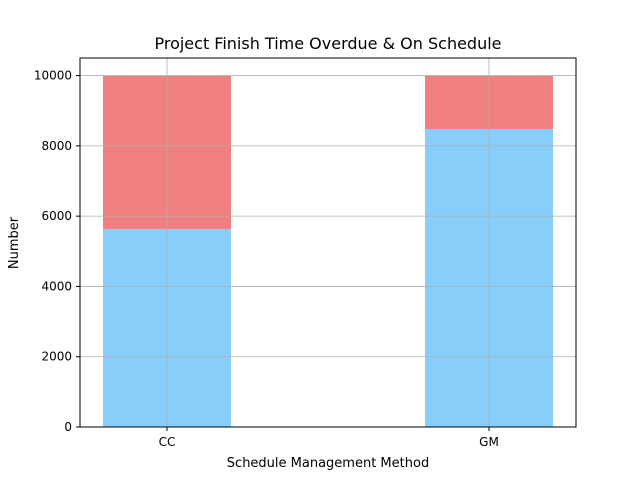 This screenshot has height=480, width=640. I want to click on y-tick-label: 6000, so click(56, 216).